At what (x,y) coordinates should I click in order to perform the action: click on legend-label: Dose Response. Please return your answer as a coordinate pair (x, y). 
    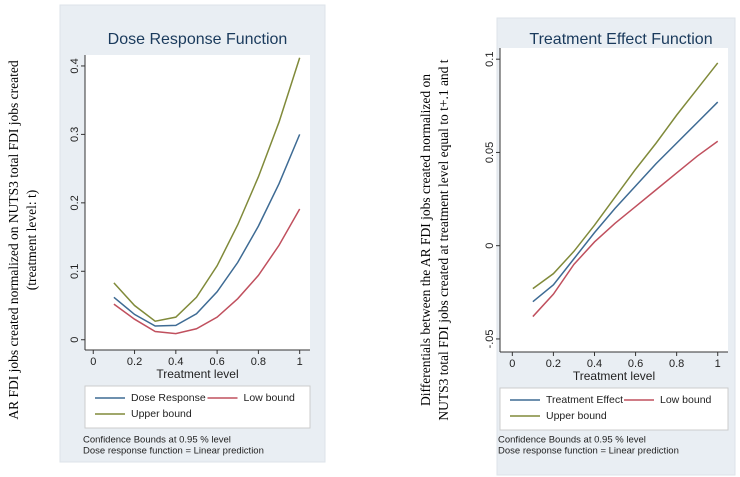
    Looking at the image, I should click on (168, 398).